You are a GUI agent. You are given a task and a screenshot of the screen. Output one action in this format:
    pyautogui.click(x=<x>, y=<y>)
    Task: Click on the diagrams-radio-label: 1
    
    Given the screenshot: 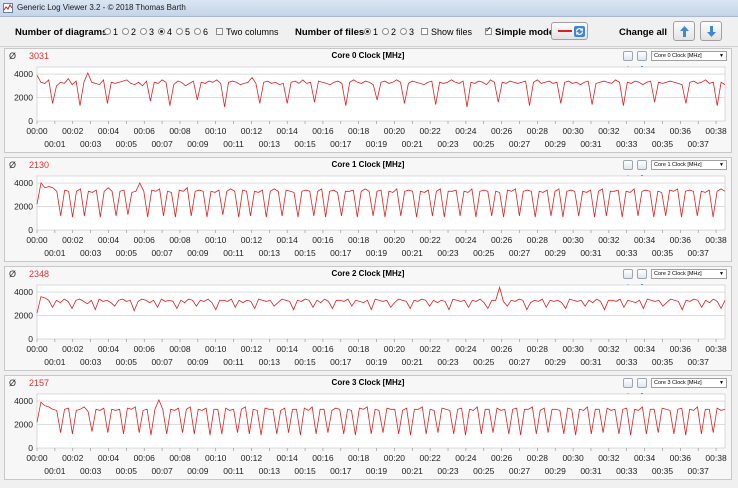 What is the action you would take?
    pyautogui.click(x=116, y=32)
    